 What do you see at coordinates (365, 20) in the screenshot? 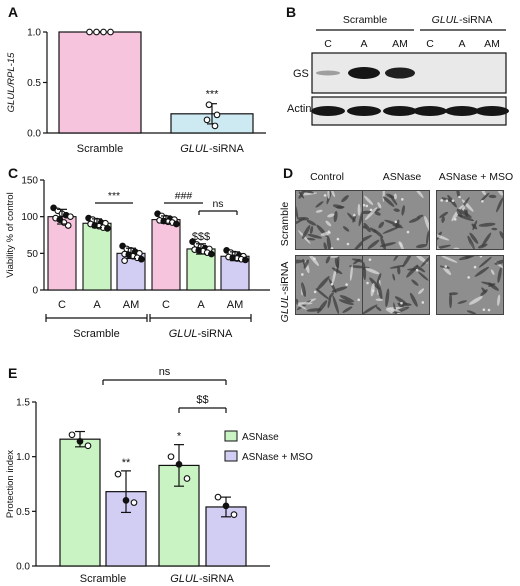
I see `blot-group-label-scramble: Scramble` at bounding box center [365, 20].